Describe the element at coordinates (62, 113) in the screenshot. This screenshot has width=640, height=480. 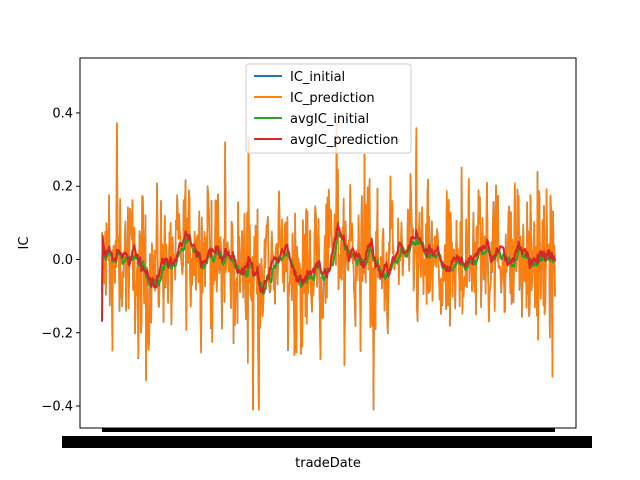
I see `y-tick-label: 0.4` at that location.